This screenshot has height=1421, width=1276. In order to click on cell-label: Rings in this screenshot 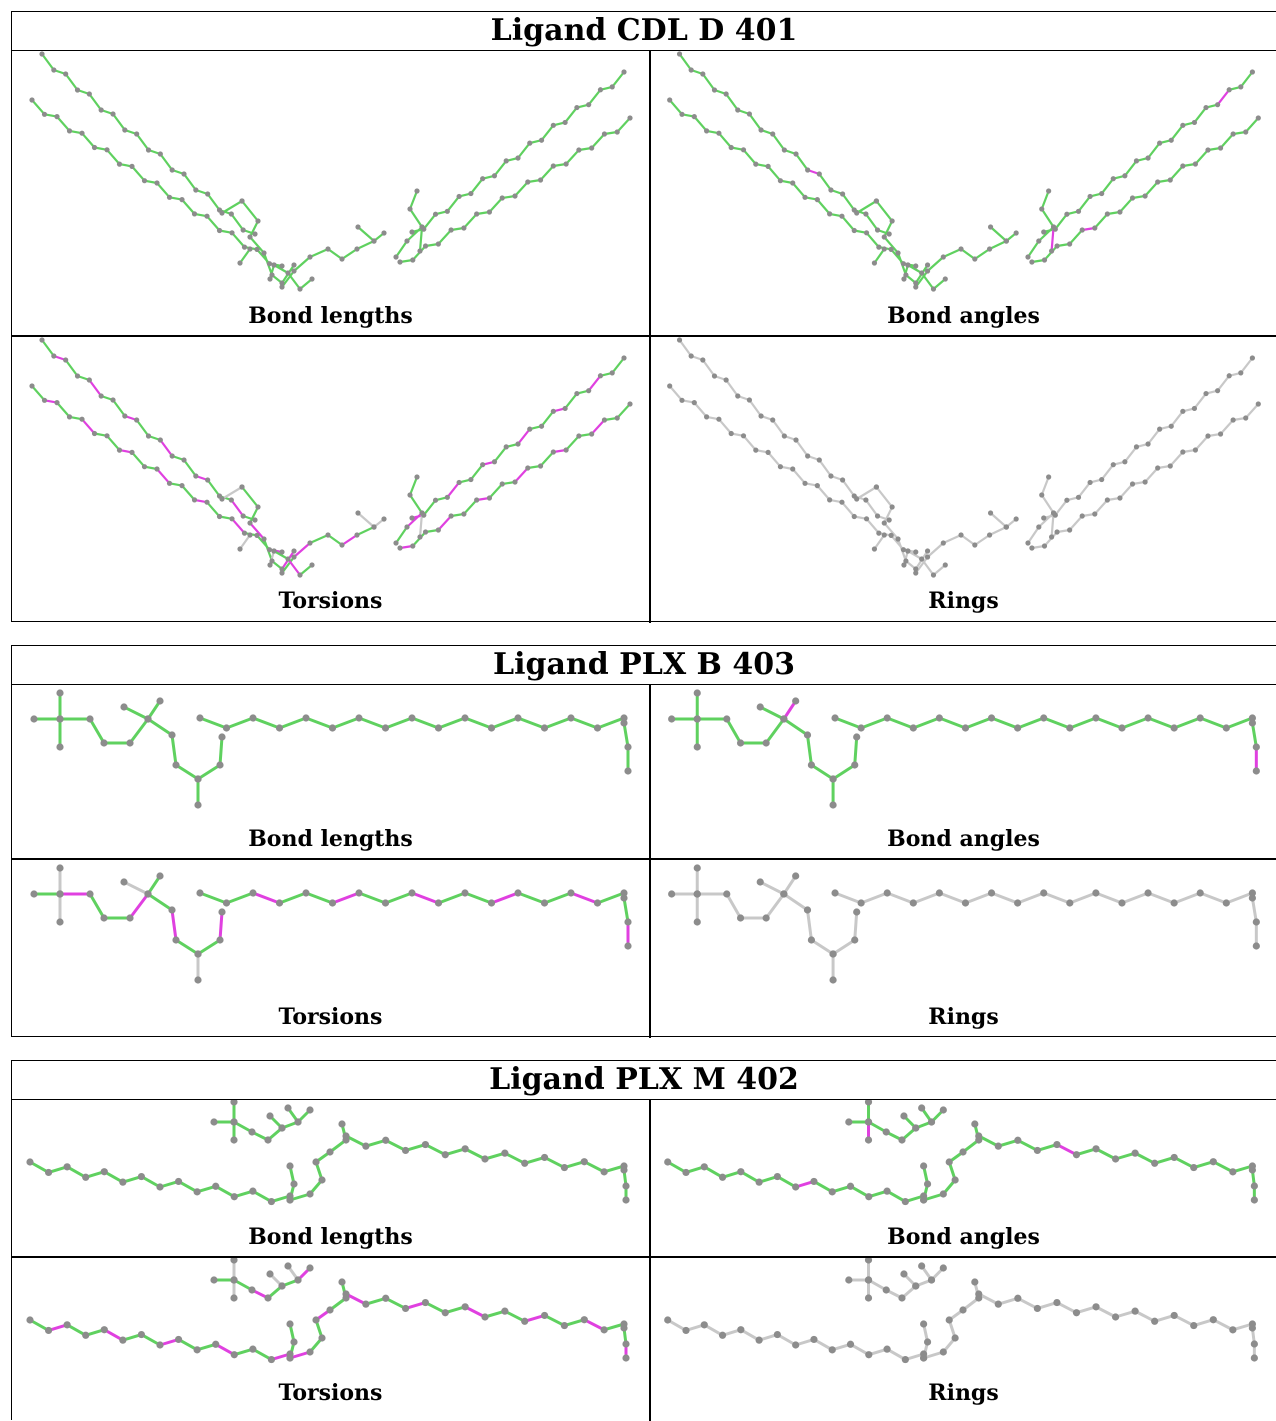, I will do `click(963, 601)`.